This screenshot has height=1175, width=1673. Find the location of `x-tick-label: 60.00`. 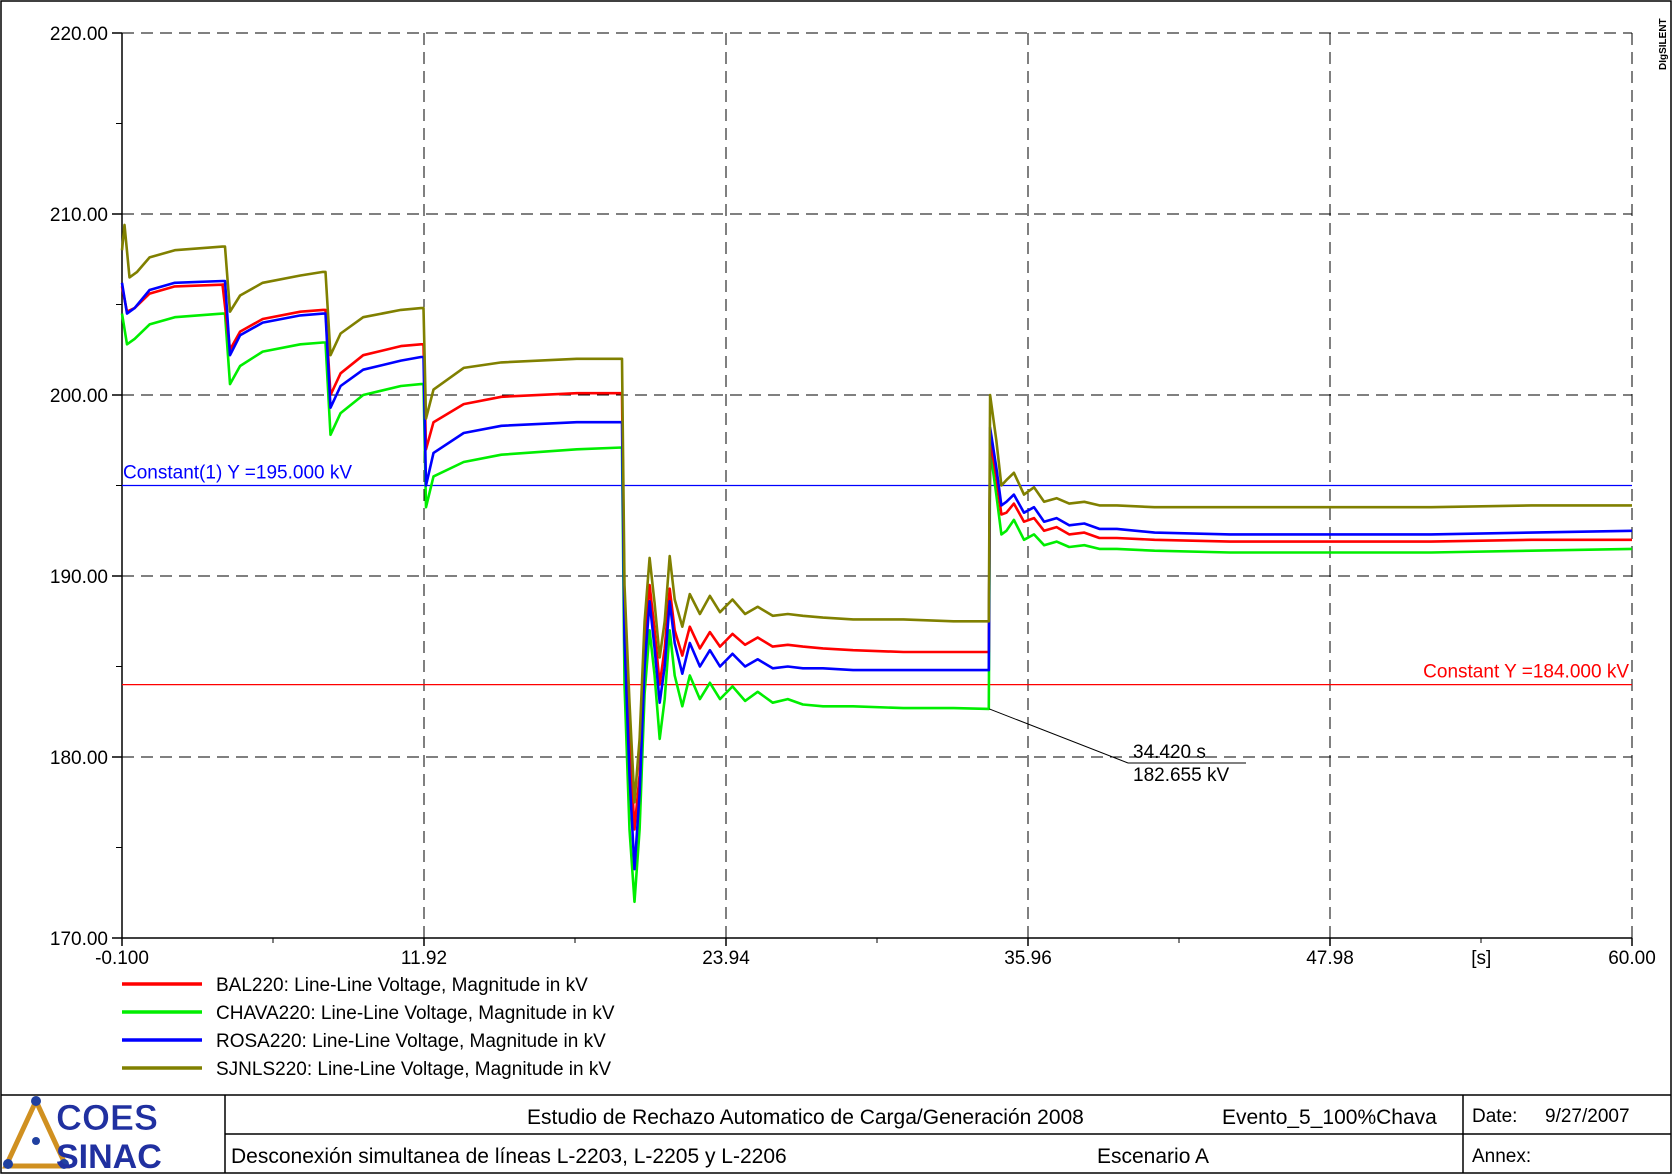

x-tick-label: 60.00 is located at coordinates (1632, 958).